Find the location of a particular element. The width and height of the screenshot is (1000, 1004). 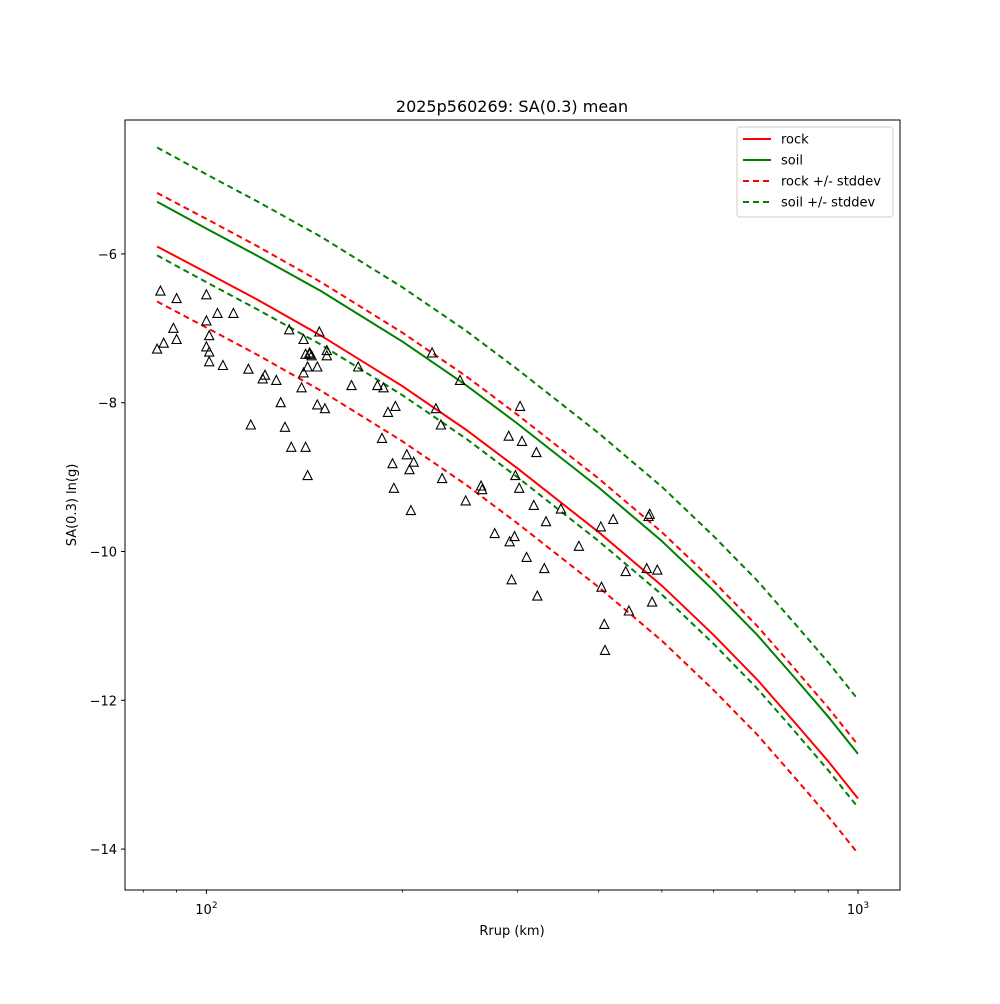

y-tick-label: −12 is located at coordinates (103, 701).